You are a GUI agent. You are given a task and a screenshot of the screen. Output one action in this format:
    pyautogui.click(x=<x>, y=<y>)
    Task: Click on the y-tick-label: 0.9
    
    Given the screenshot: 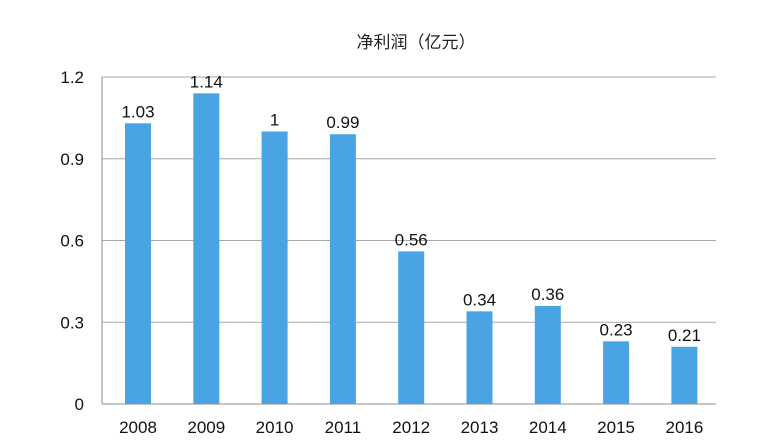 What is the action you would take?
    pyautogui.click(x=72, y=159)
    